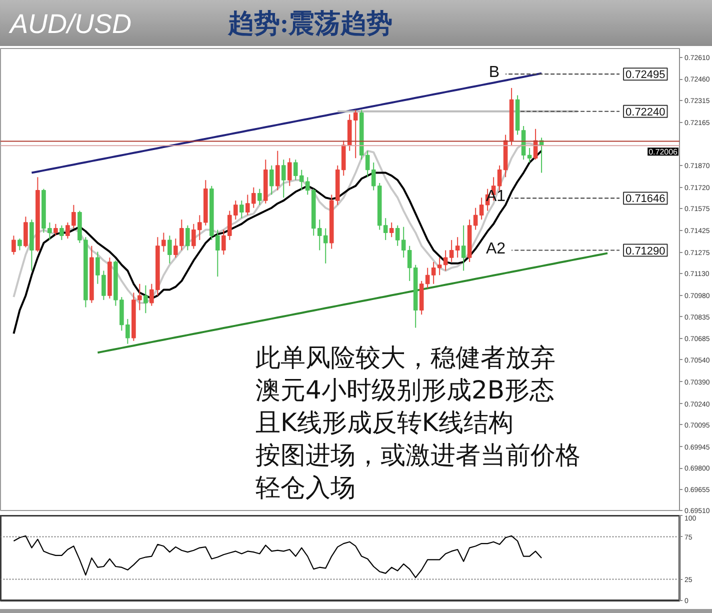 Image resolution: width=712 pixels, height=613 pixels. Describe the element at coordinates (385, 423) in the screenshot. I see `annotation: 且K线形成反转K线结构` at that location.